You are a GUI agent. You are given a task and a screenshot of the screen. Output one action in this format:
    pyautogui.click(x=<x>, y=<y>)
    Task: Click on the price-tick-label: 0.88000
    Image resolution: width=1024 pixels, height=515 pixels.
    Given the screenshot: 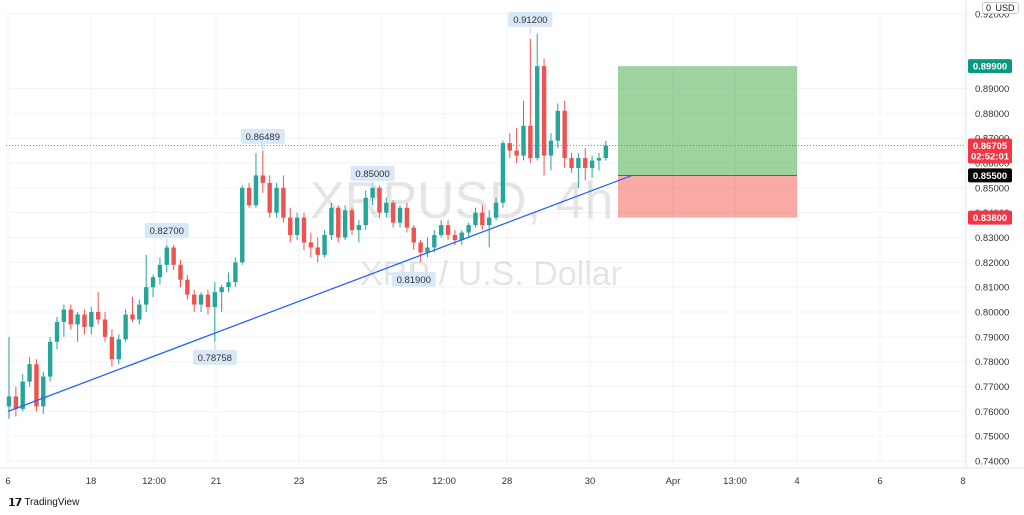 What is the action you would take?
    pyautogui.click(x=992, y=114)
    